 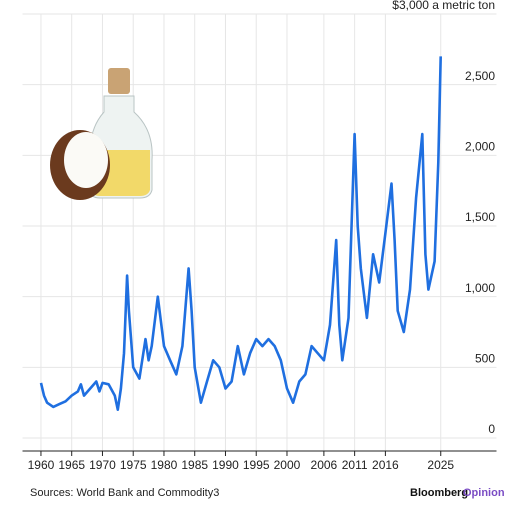 What do you see at coordinates (102, 465) in the screenshot?
I see `x-tick-label: 1970` at bounding box center [102, 465].